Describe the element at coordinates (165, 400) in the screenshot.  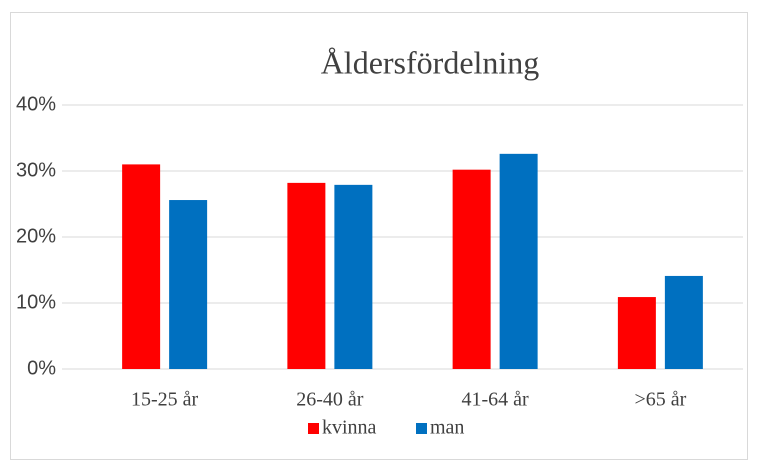
I see `x-tick-label: 15-25 år` at that location.